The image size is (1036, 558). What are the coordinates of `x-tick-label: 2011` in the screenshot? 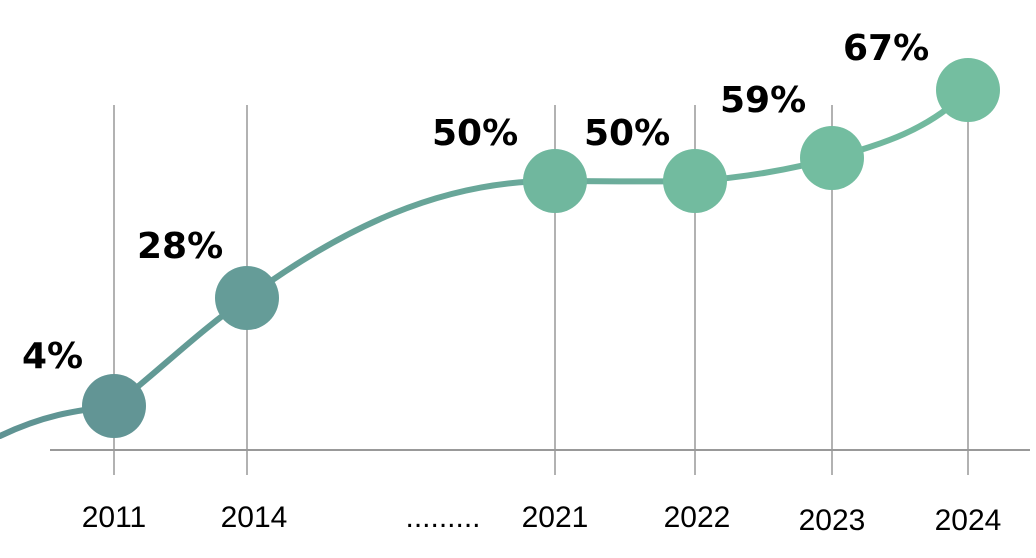 It's located at (114, 517).